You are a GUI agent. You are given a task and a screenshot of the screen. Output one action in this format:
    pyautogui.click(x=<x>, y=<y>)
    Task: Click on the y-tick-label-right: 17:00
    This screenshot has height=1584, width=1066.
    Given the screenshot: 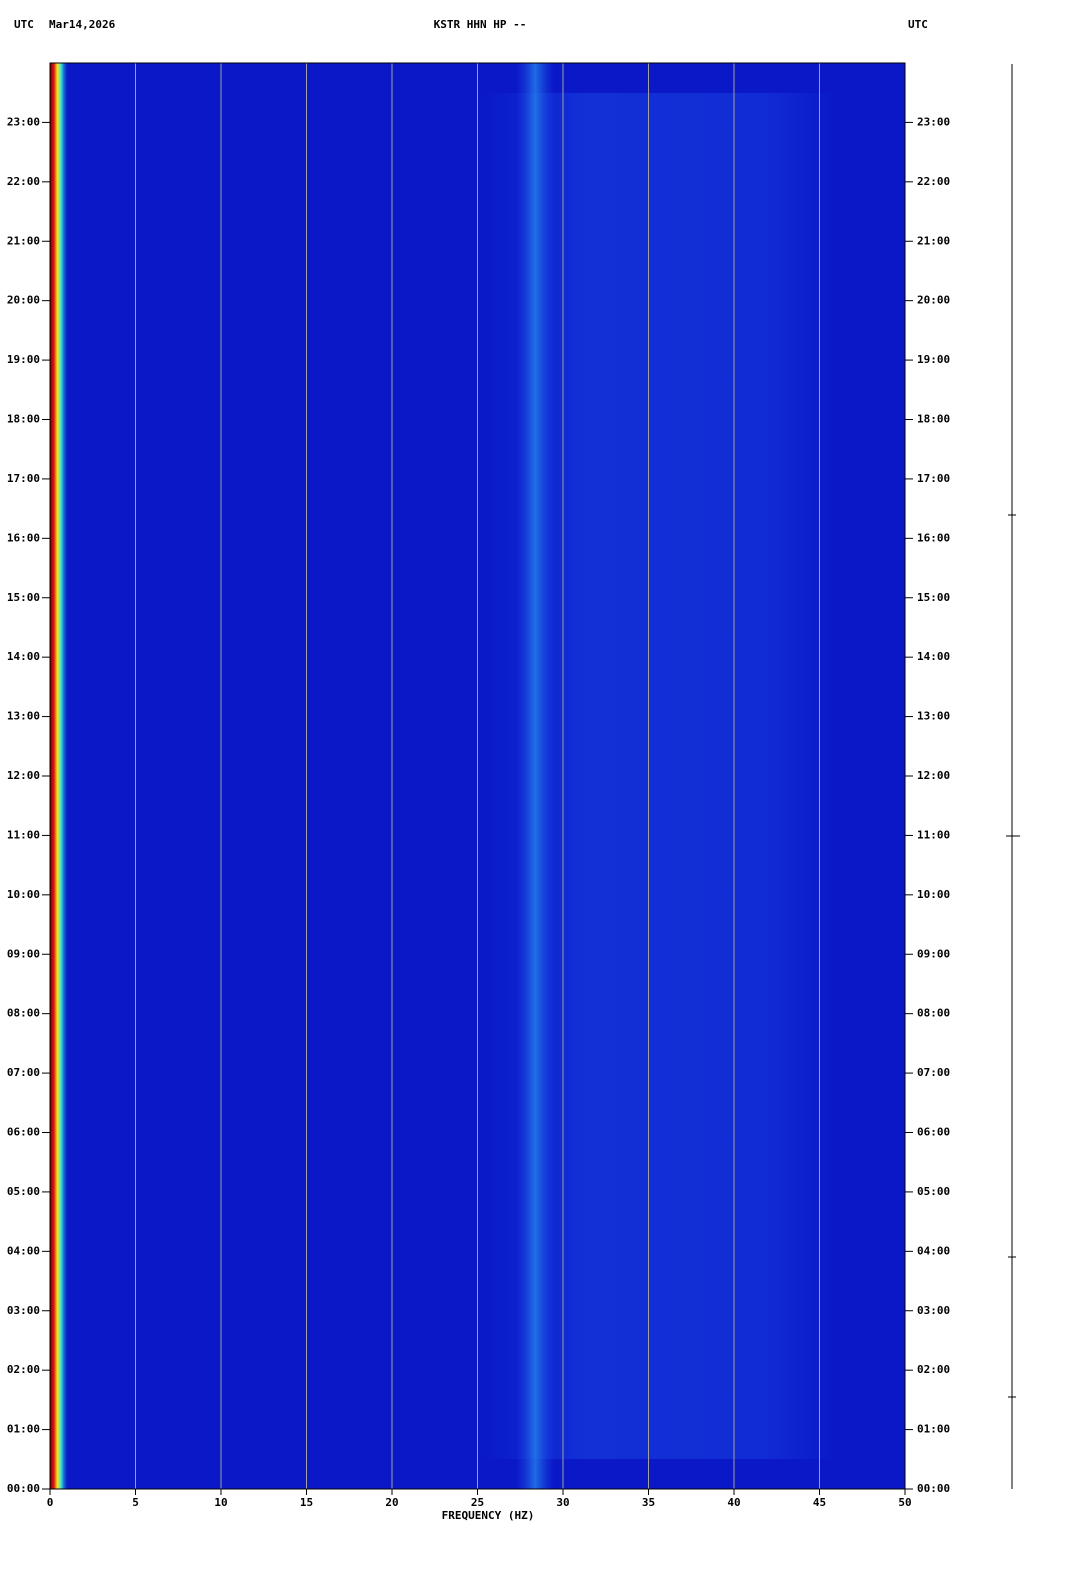 What is the action you would take?
    pyautogui.click(x=933, y=478)
    